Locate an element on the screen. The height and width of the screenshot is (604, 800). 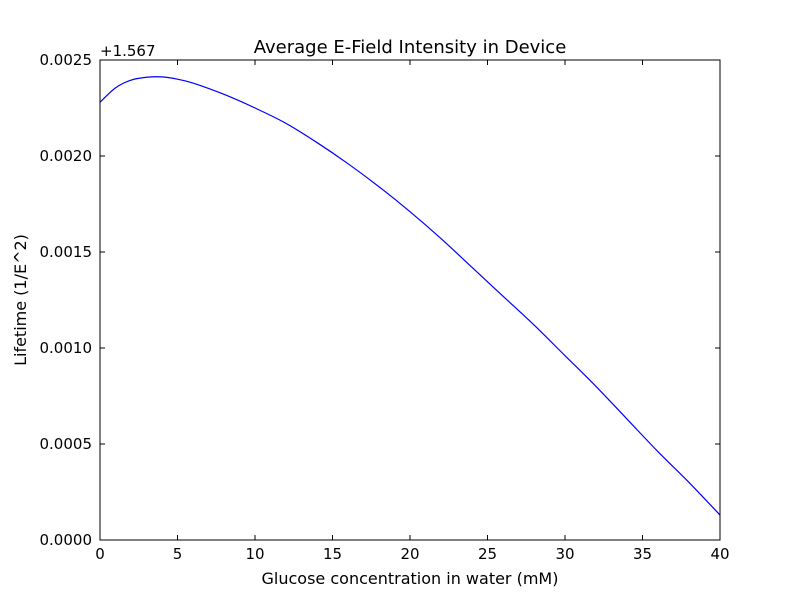
y-tick-label: 0.0000 is located at coordinates (66, 540).